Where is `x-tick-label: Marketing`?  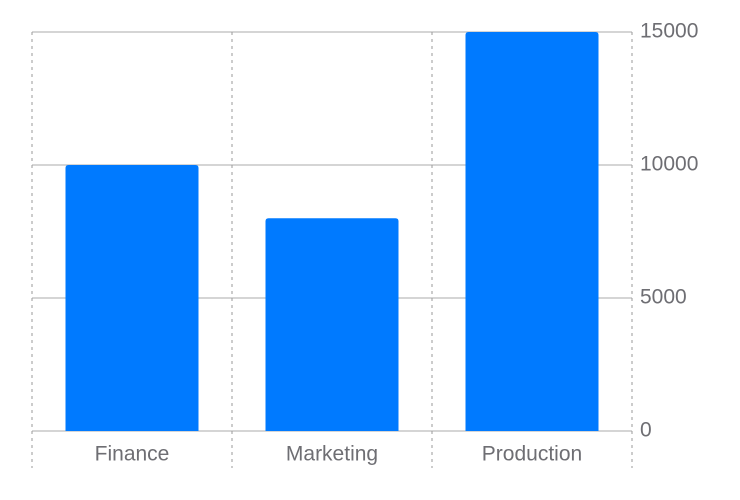
x-tick-label: Marketing is located at coordinates (332, 454).